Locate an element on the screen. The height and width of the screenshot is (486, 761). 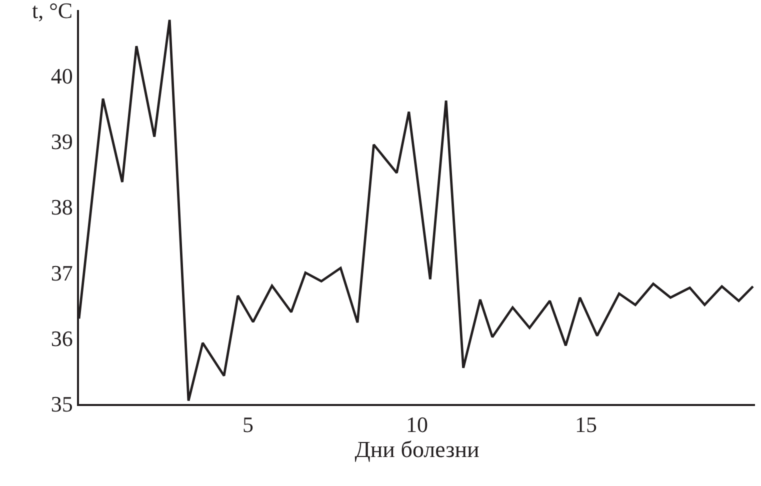
x-axis-title: Дни болезни is located at coordinates (417, 449).